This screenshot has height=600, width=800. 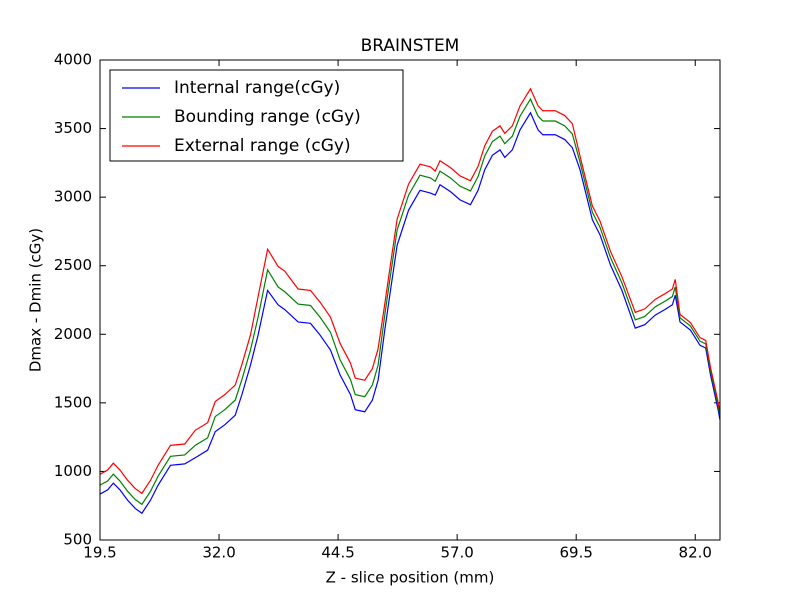 I want to click on y-tick-label: 2500, so click(x=73, y=265).